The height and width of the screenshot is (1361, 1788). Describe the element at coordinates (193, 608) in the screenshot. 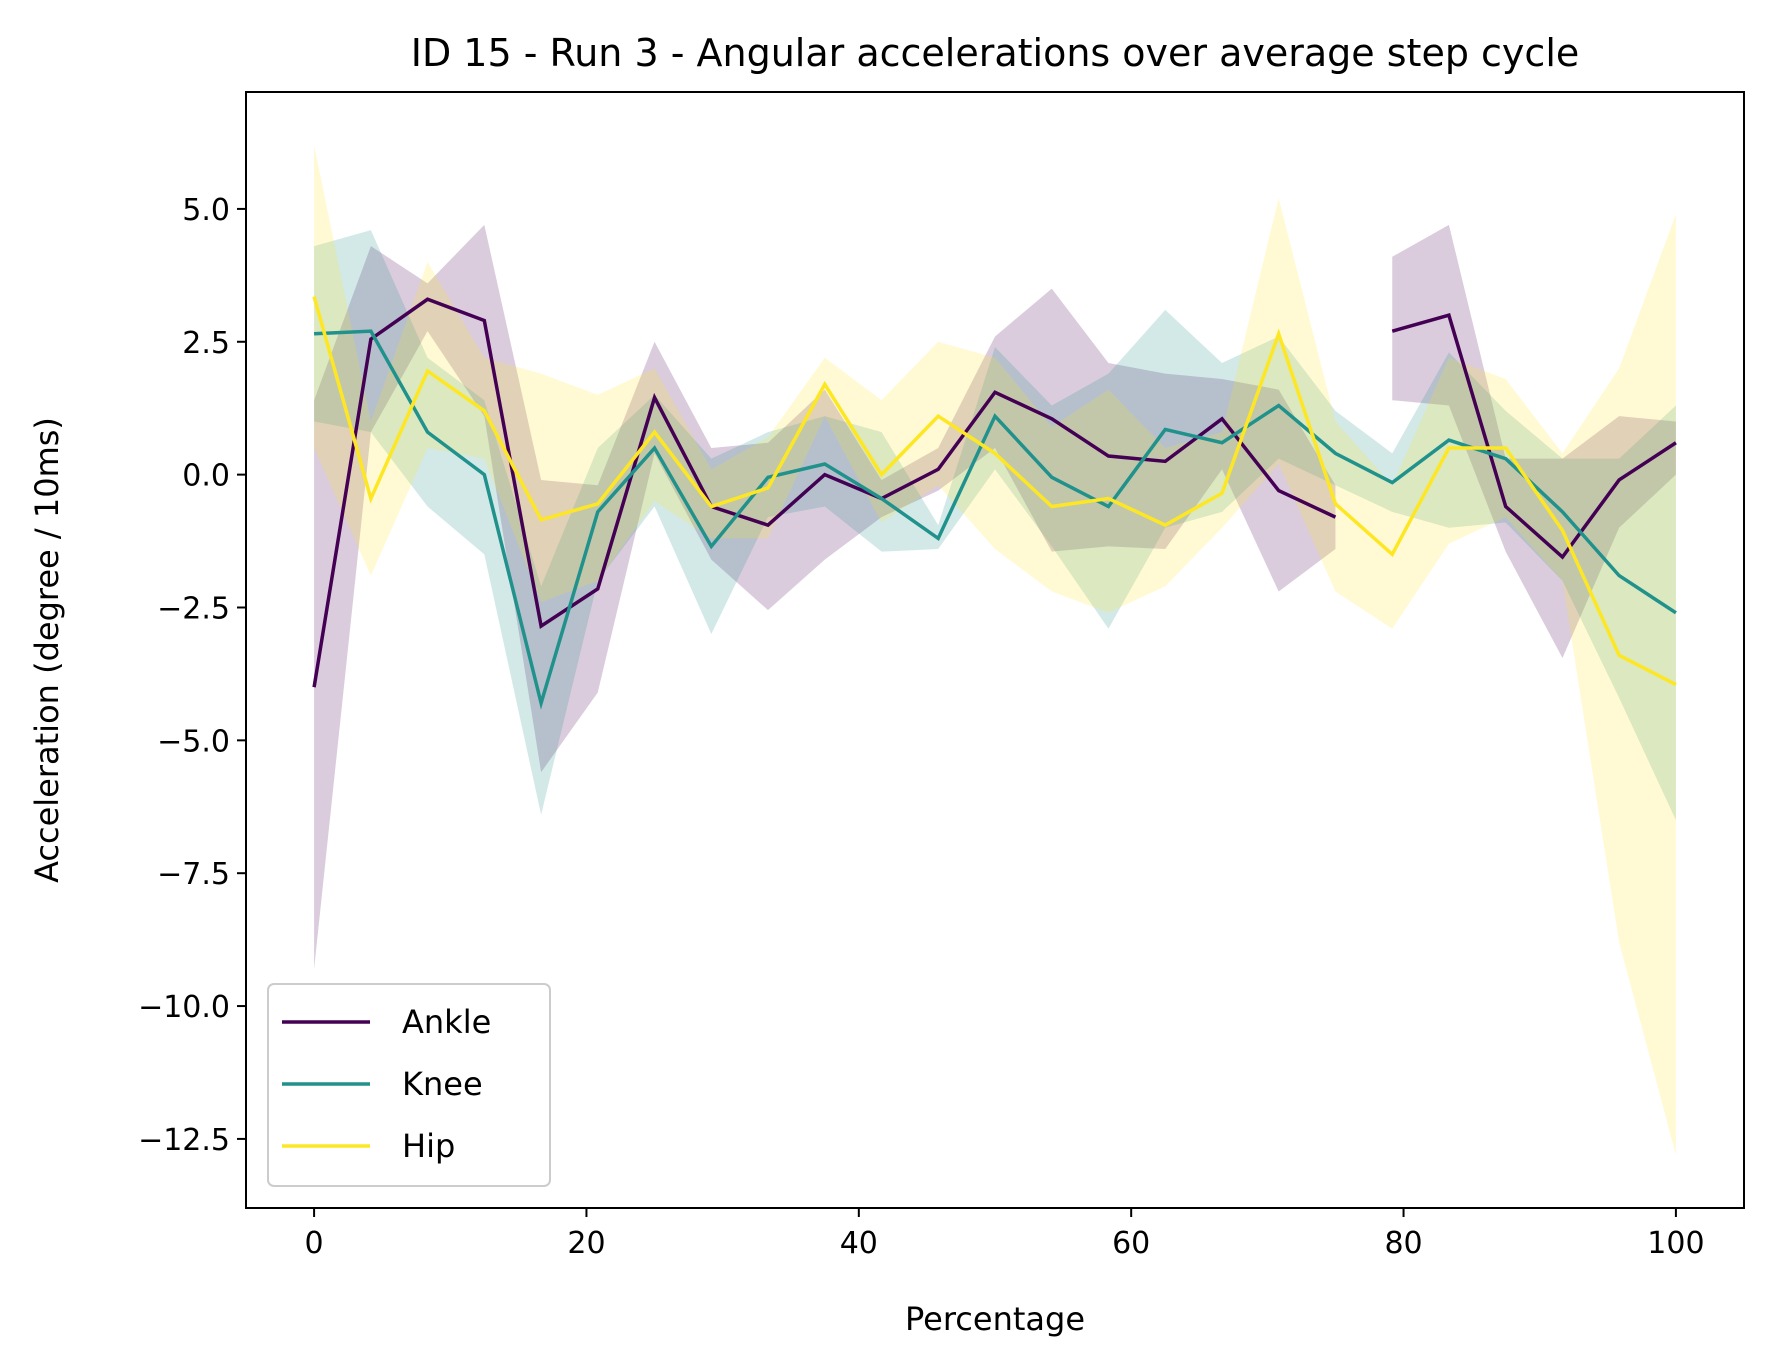

I see `y-tick-label: −2.5` at that location.